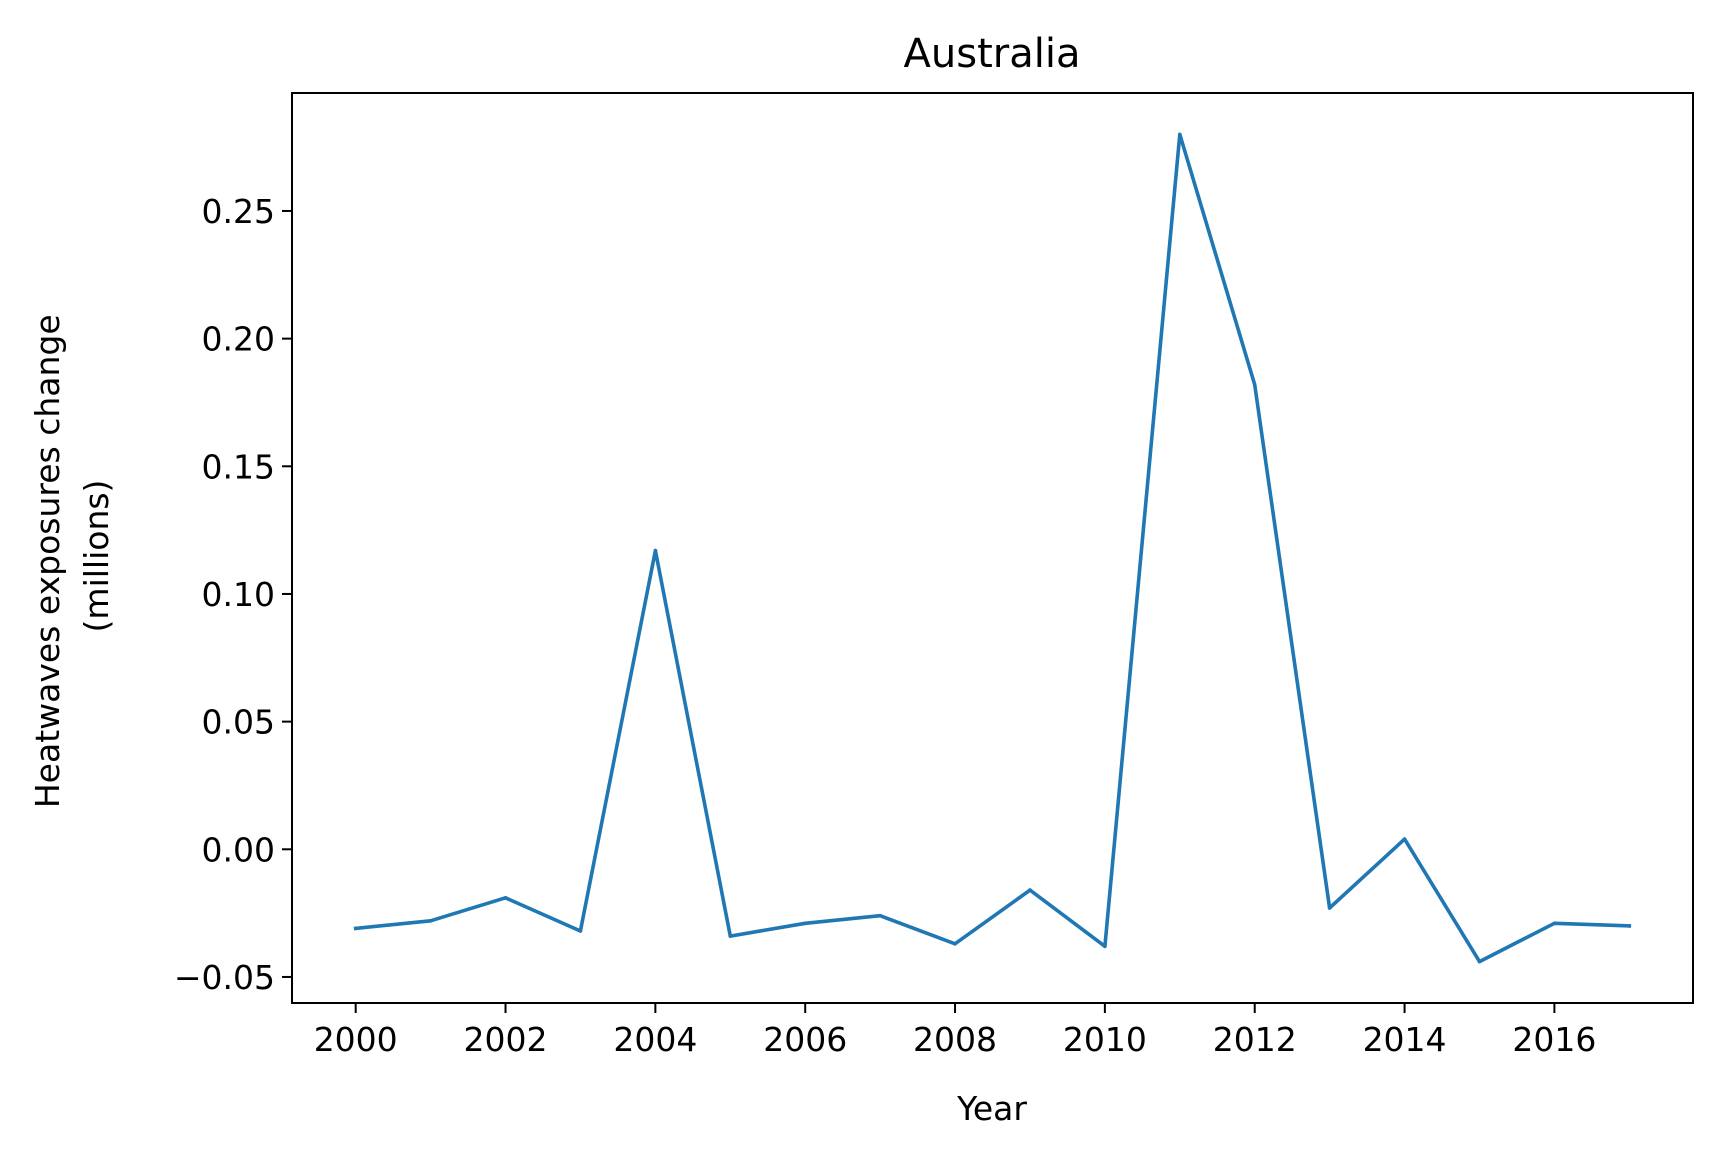  What do you see at coordinates (1405, 1039) in the screenshot?
I see `x-tick-label: 2014` at bounding box center [1405, 1039].